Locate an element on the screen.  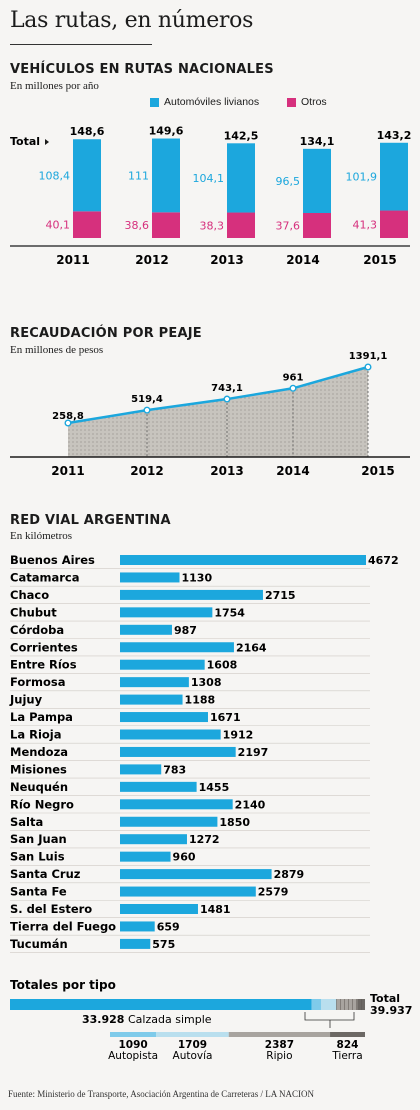
province-label: Santa Cruz is located at coordinates (45, 874).